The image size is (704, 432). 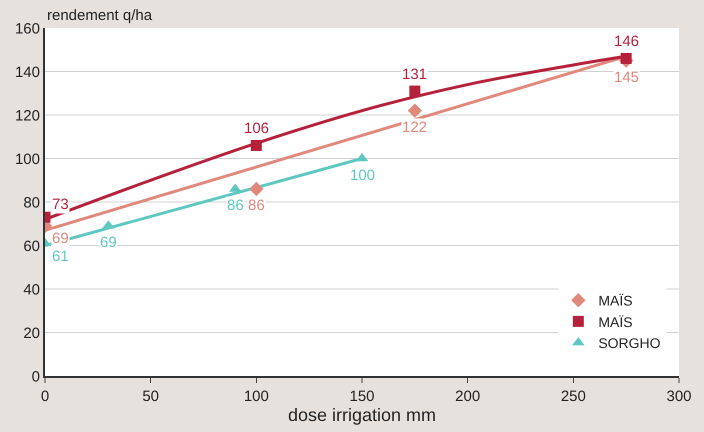 What do you see at coordinates (60, 204) in the screenshot?
I see `data-label: 73` at bounding box center [60, 204].